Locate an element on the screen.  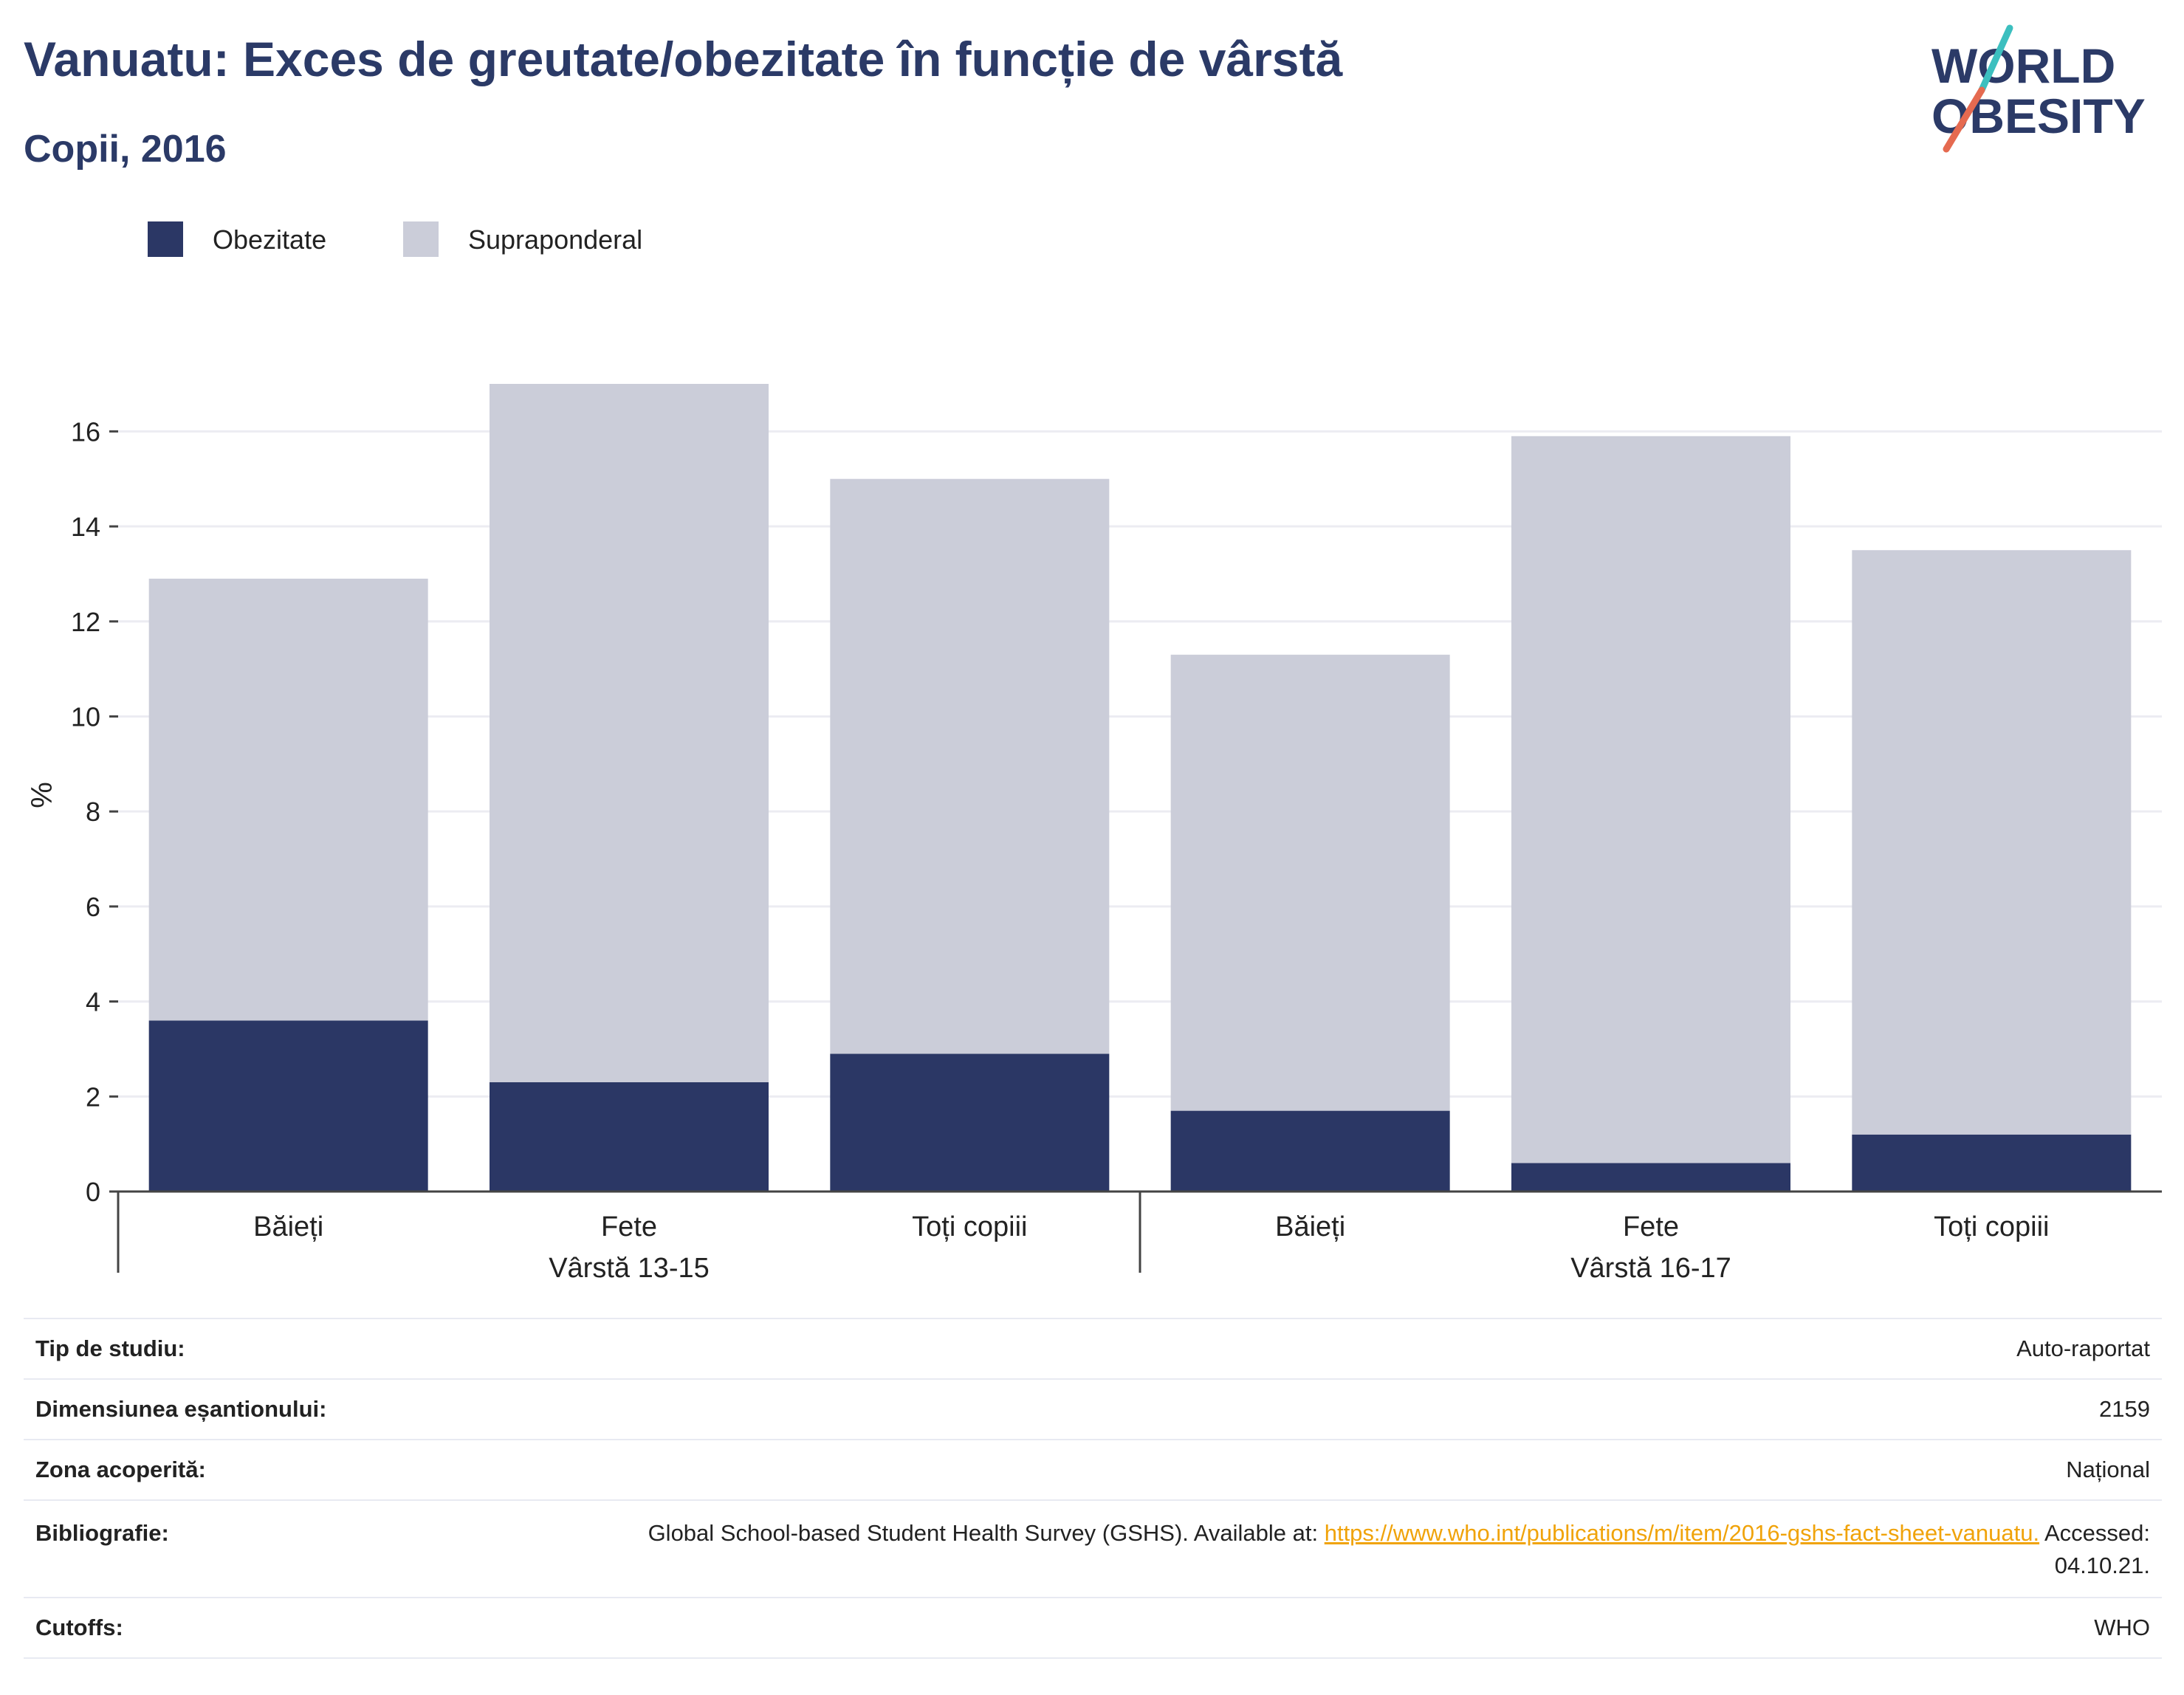
info-value: 2159 is located at coordinates (1371, 1409).